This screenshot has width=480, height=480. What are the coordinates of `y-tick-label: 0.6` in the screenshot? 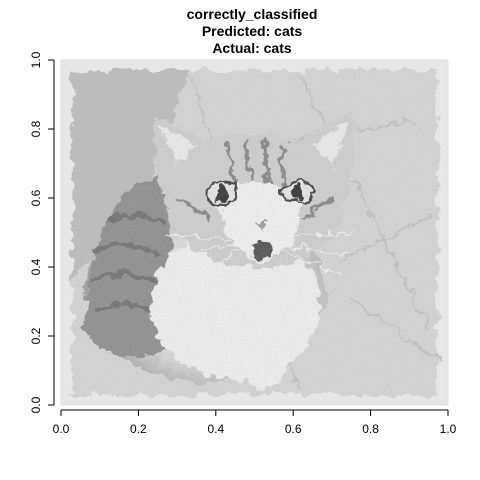 It's located at (36, 197).